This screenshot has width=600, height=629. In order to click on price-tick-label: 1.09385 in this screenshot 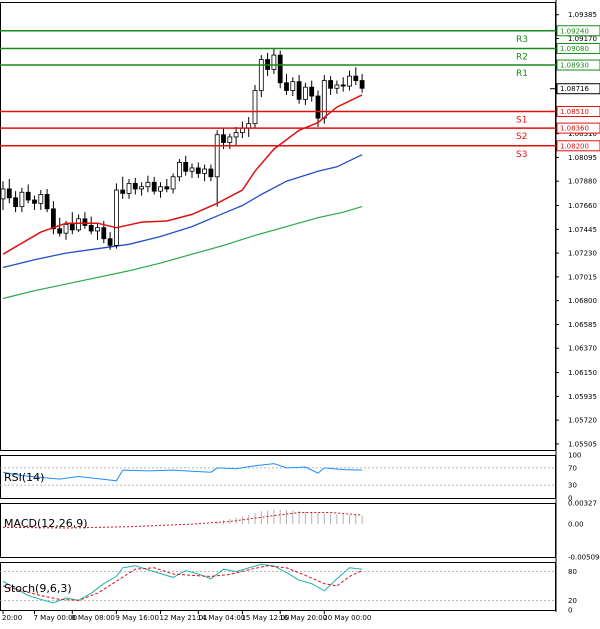, I will do `click(582, 15)`.